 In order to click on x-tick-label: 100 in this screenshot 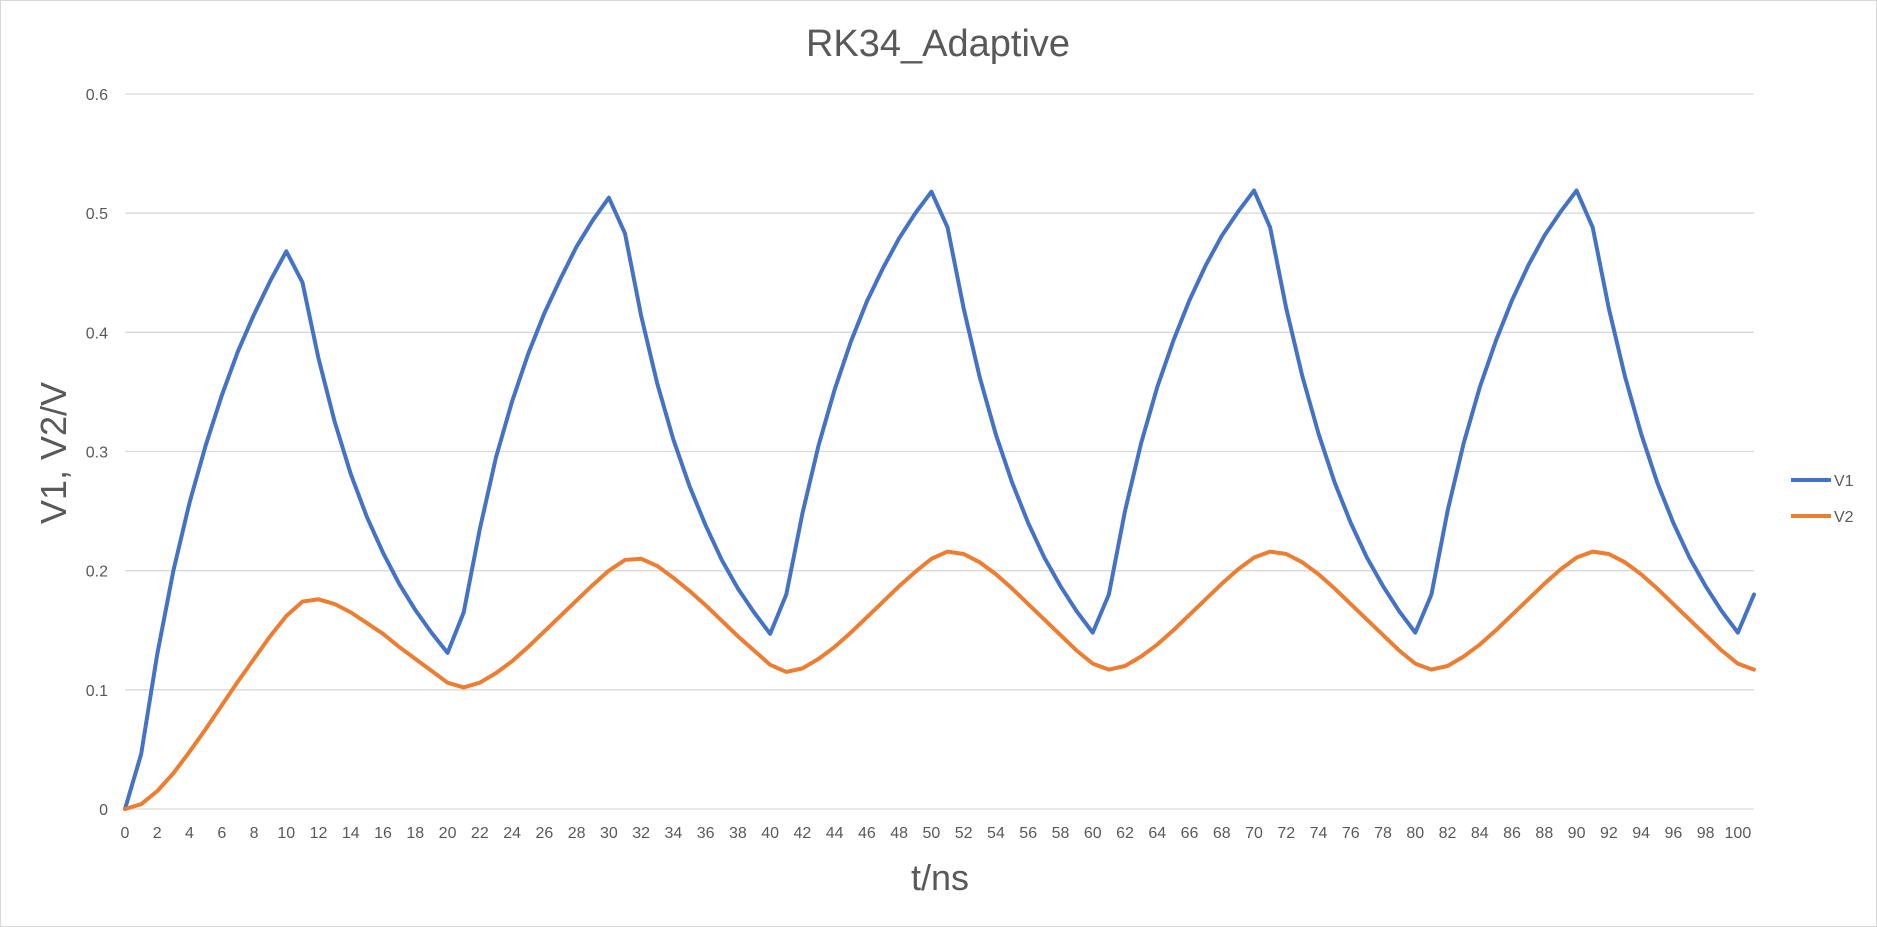, I will do `click(1738, 833)`.